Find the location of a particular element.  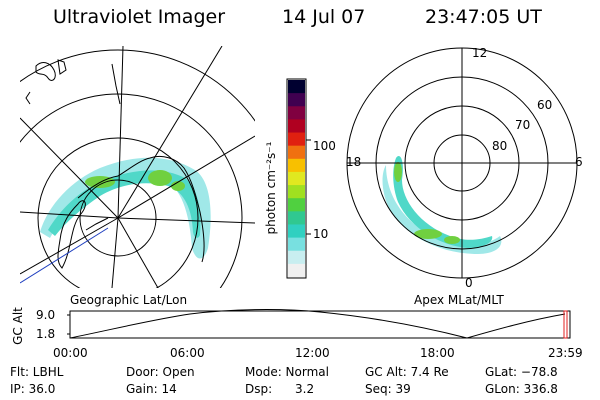

aurora-right is located at coordinates (442, 209).